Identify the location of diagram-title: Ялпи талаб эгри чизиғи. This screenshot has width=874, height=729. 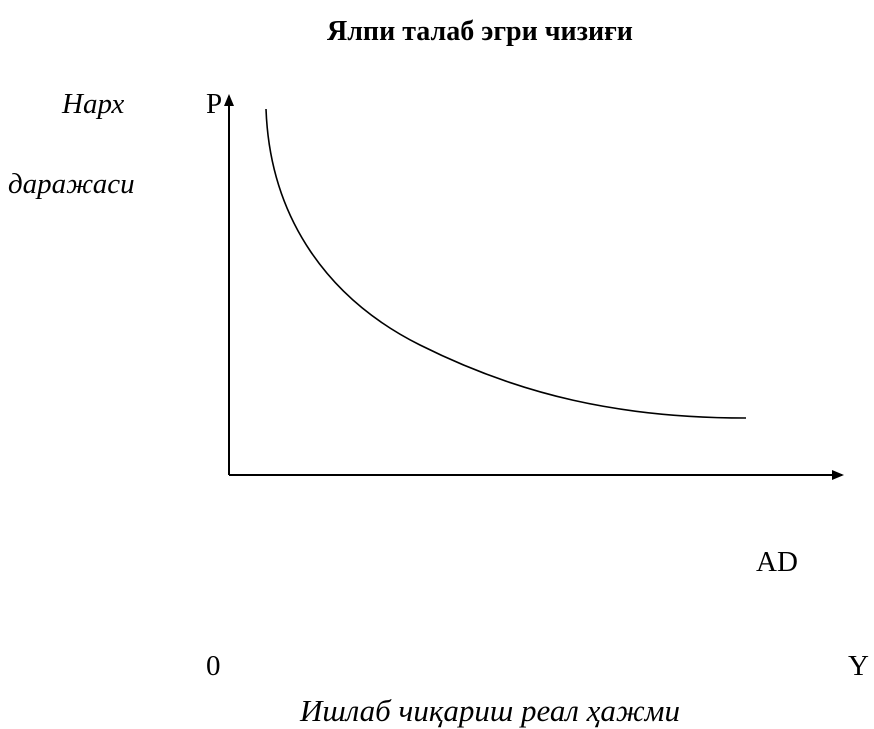
(480, 31).